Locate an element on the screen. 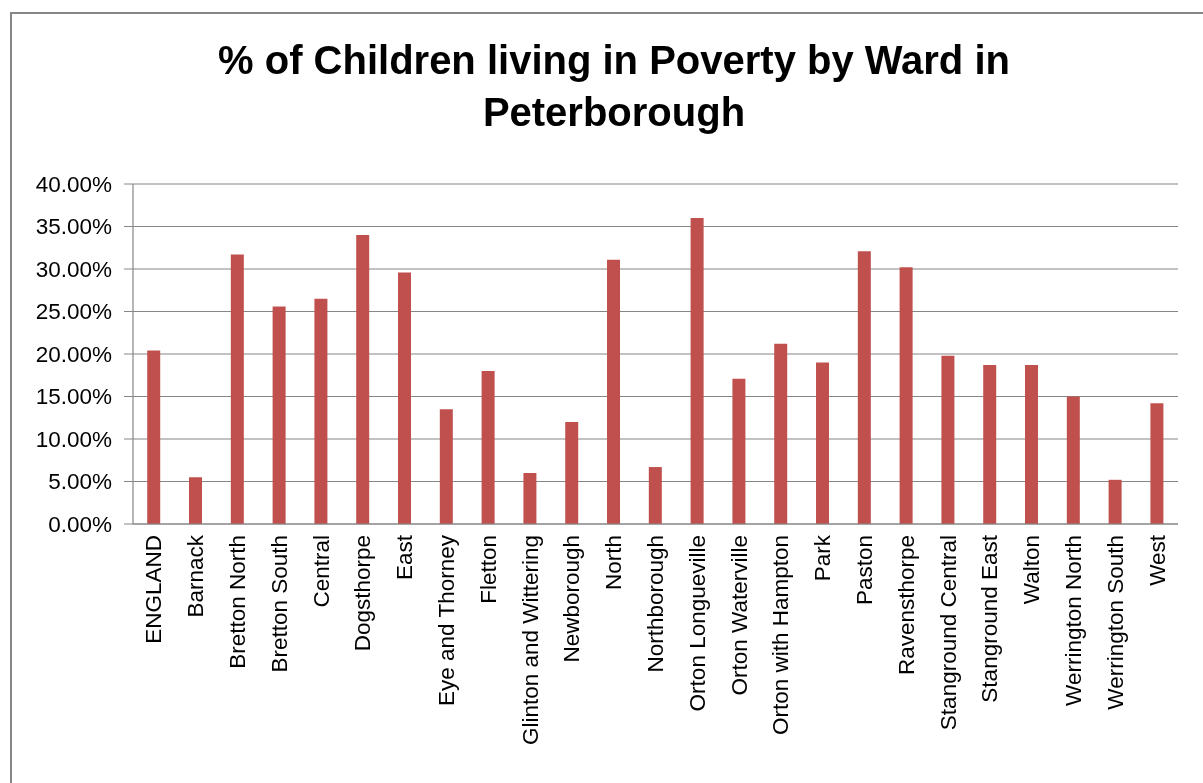  x-tick-label: East is located at coordinates (405, 557).